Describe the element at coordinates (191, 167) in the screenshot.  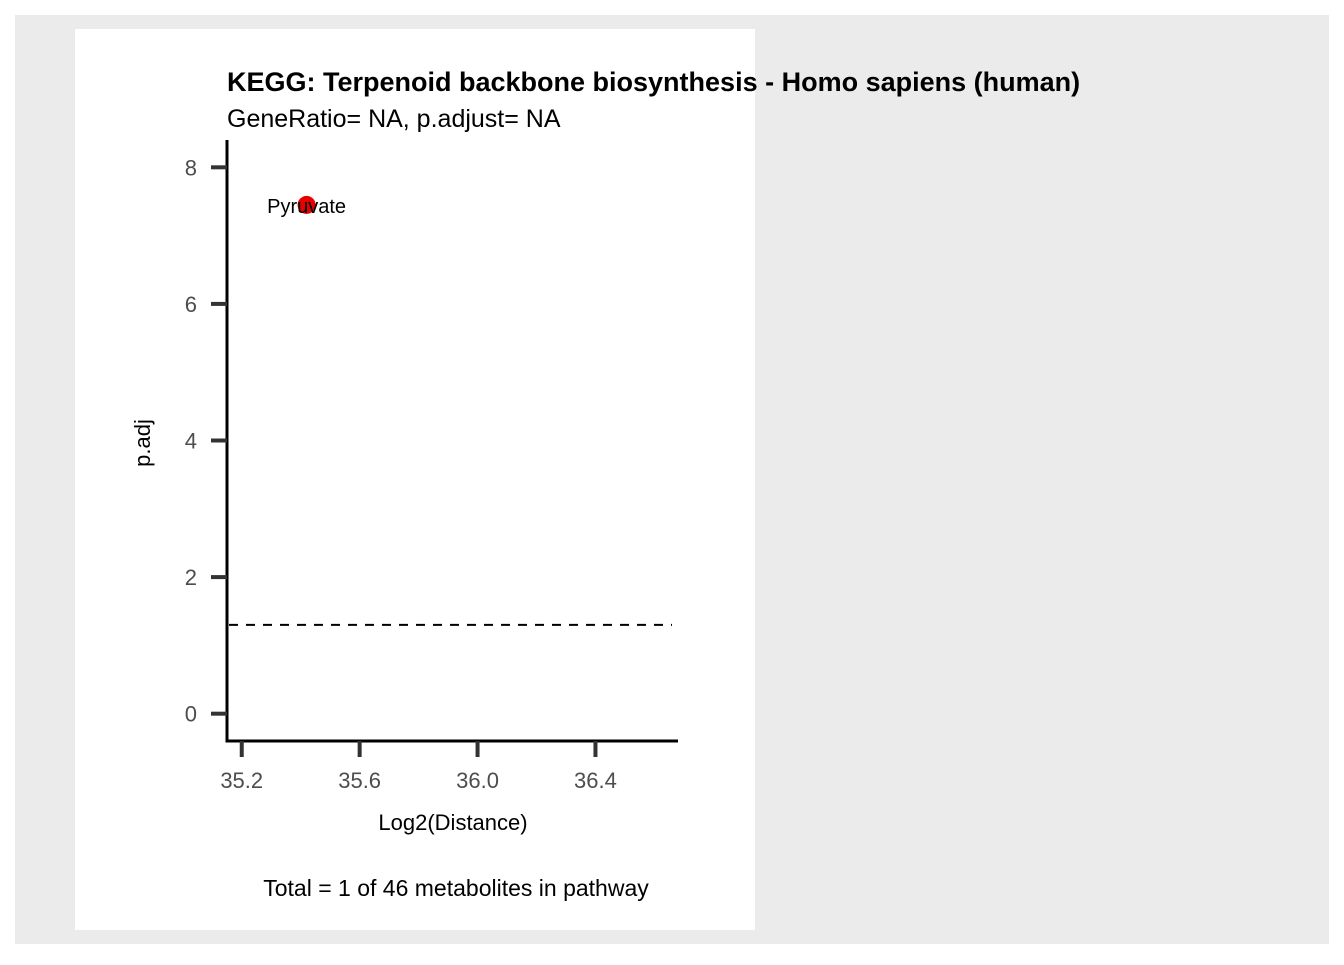
I see `y-tick-label: 8` at that location.